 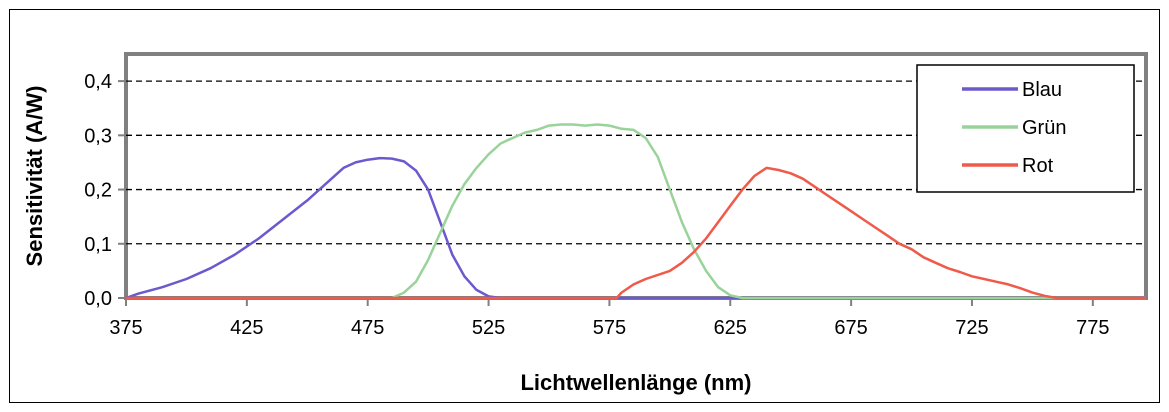 I want to click on y-tick-label: 0,1, so click(x=98, y=245).